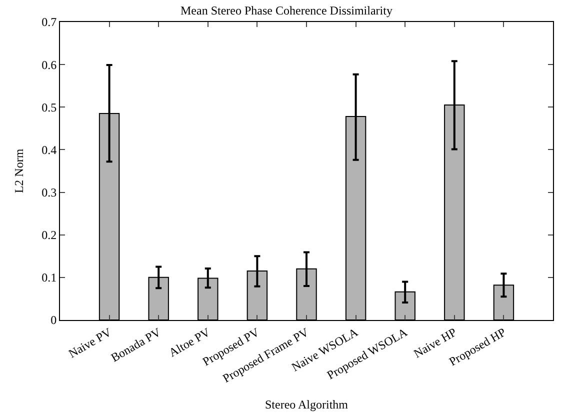  I want to click on y-axis-title: L2 Norm, so click(19, 171).